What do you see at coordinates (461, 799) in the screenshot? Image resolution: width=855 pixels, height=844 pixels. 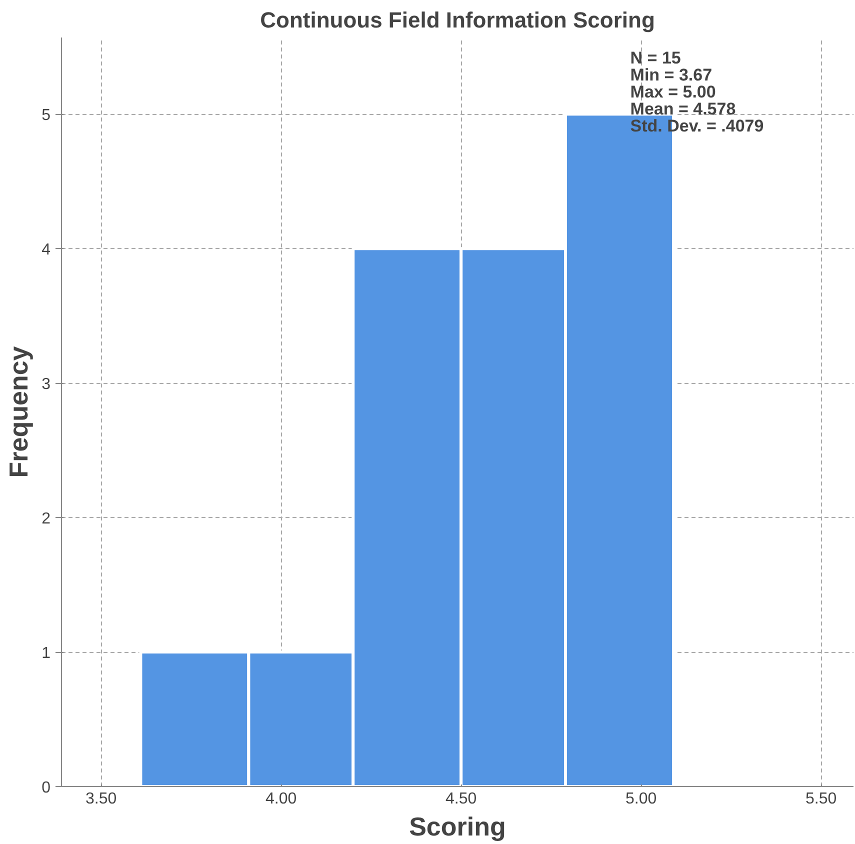 I see `x-tick-label: 4.50` at bounding box center [461, 799].